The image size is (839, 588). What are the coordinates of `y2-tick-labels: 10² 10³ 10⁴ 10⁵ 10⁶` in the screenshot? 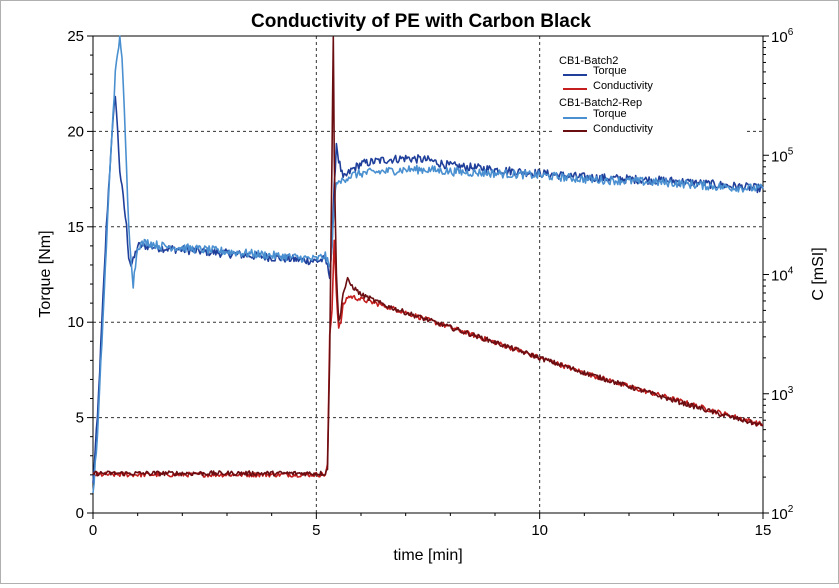 It's located at (782, 275).